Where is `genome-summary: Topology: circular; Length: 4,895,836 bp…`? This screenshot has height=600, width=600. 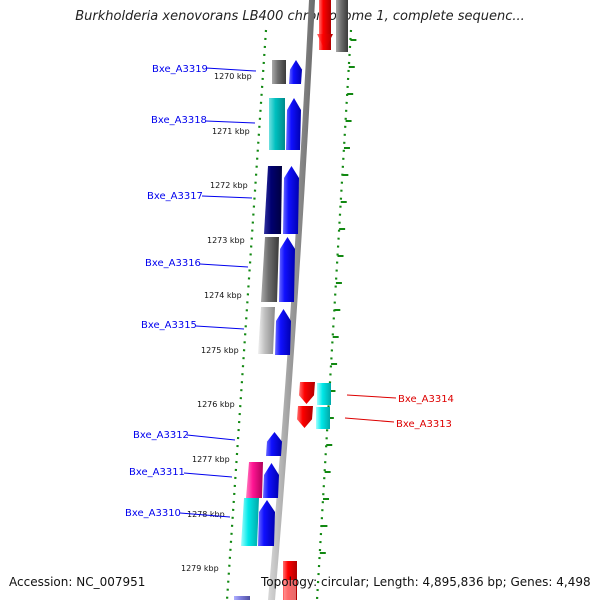
genome-summary: Topology: circular; Length: 4,895,836 bp… is located at coordinates (426, 582).